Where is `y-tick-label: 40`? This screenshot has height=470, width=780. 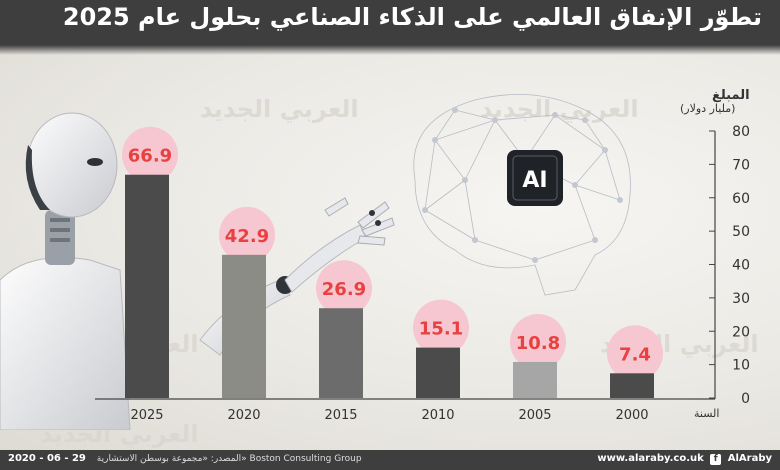 y-tick-label: 40 is located at coordinates (741, 266).